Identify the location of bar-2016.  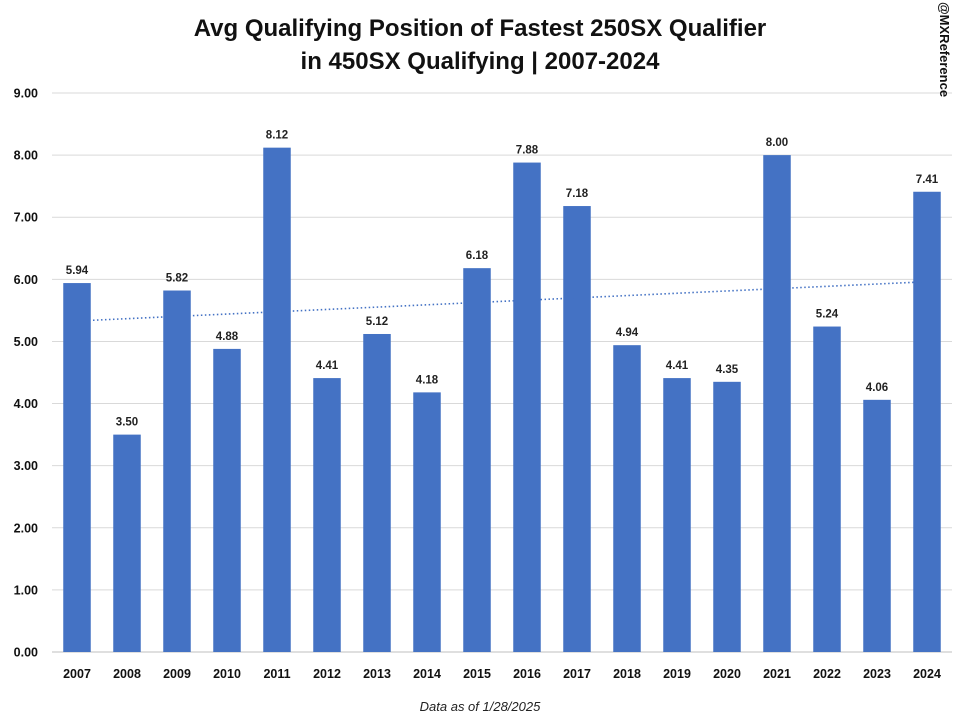
(527, 407).